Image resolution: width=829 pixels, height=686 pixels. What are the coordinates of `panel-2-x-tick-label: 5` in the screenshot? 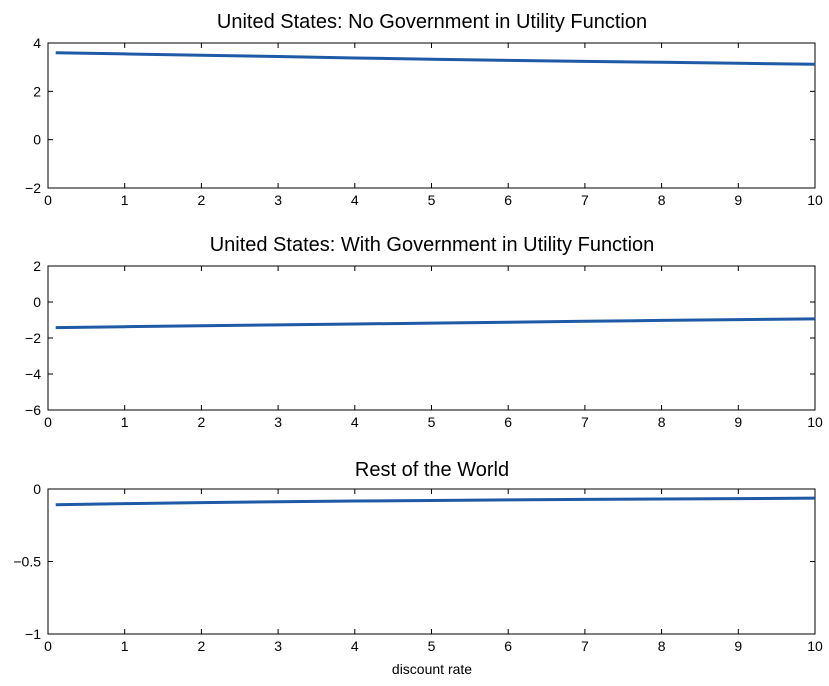 It's located at (432, 422).